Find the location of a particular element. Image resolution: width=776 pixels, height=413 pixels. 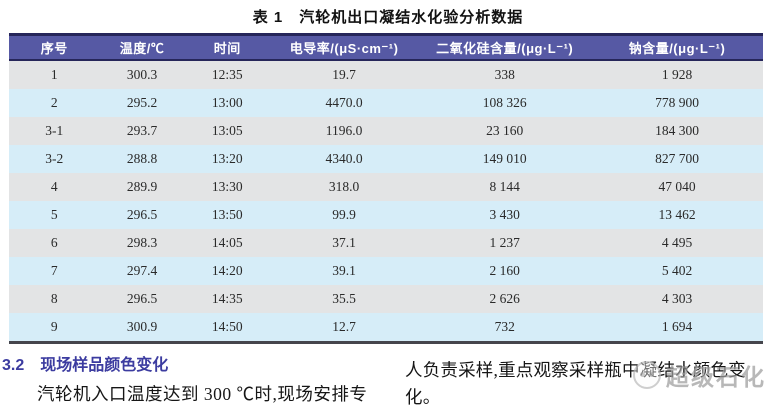

table-row: 7 297.4 14:20 39.1 2 160 5 402 is located at coordinates (386, 271).